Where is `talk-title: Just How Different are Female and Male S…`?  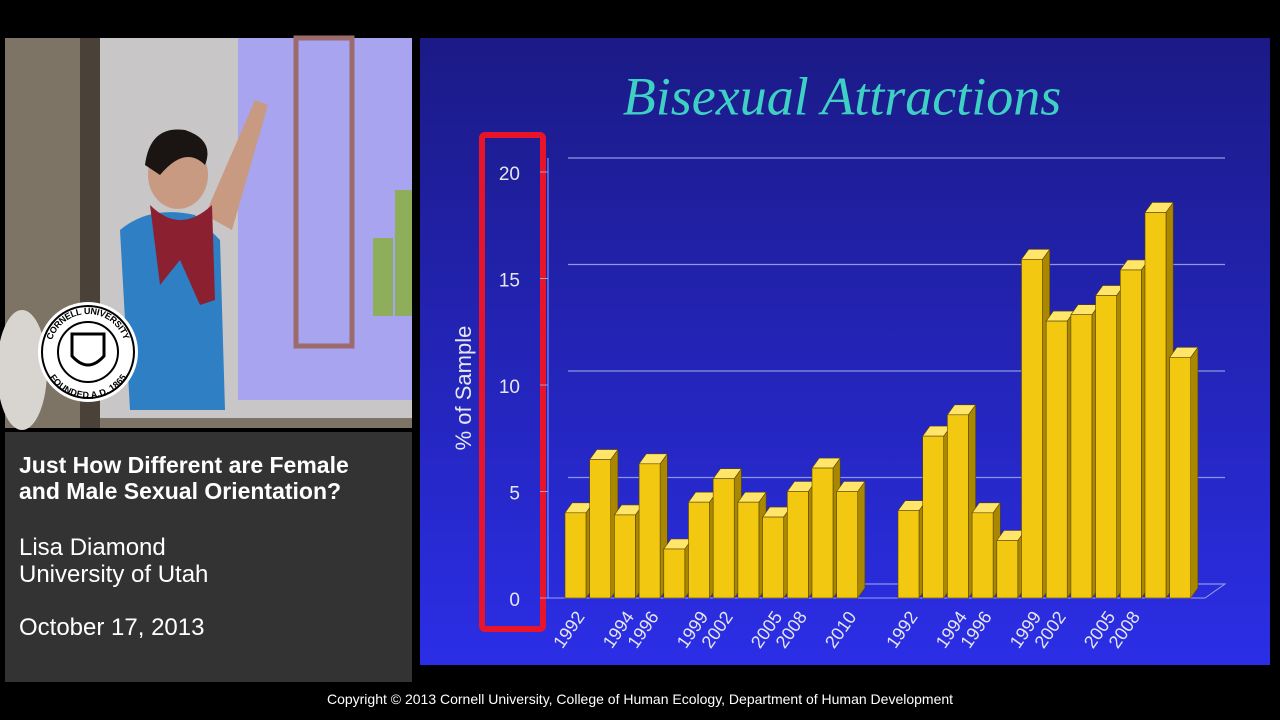 talk-title: Just How Different are Female and Male S… is located at coordinates (184, 478).